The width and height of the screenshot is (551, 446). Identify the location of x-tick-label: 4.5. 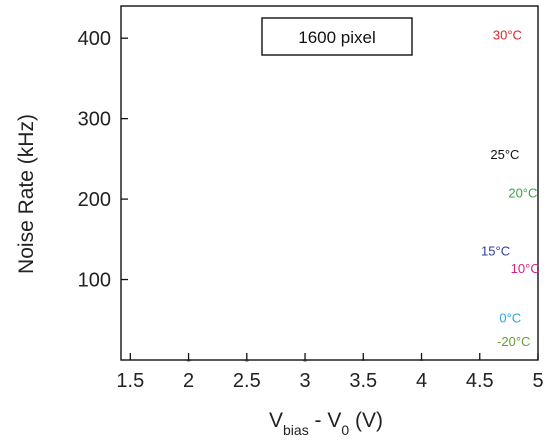
(480, 381).